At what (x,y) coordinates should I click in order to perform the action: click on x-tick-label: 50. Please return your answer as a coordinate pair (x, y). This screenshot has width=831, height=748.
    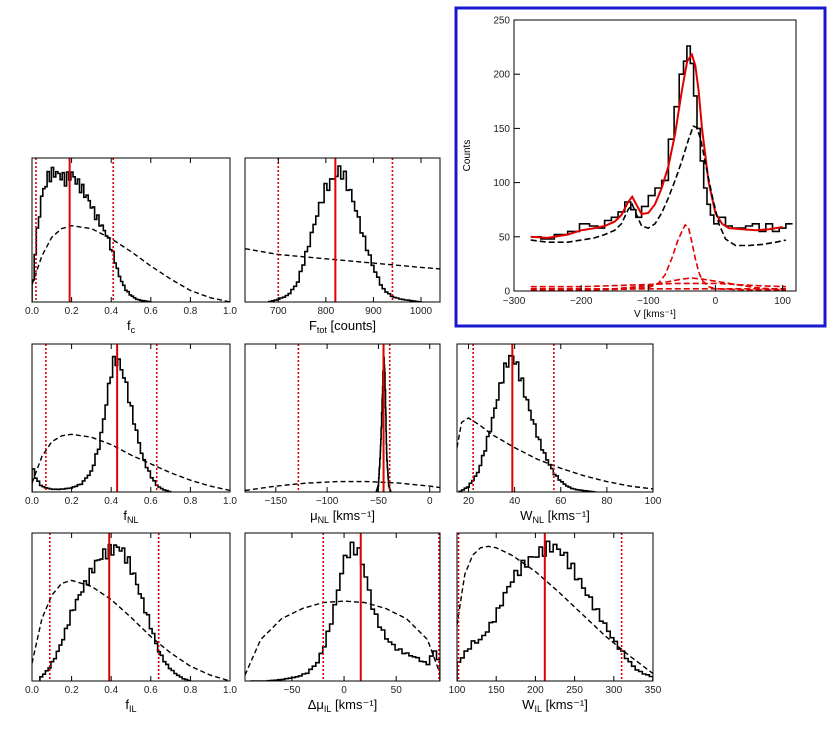
    Looking at the image, I should click on (397, 690).